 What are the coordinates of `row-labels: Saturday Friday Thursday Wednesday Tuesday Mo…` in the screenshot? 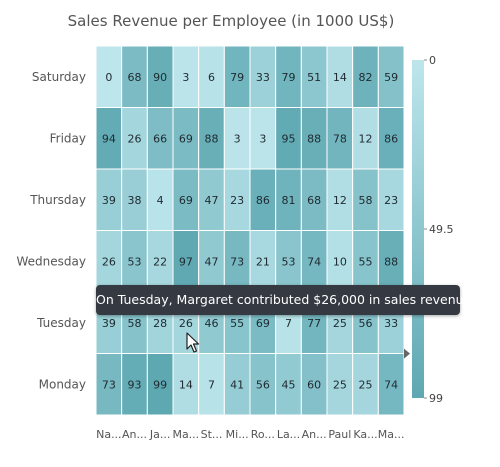 It's located at (51, 231).